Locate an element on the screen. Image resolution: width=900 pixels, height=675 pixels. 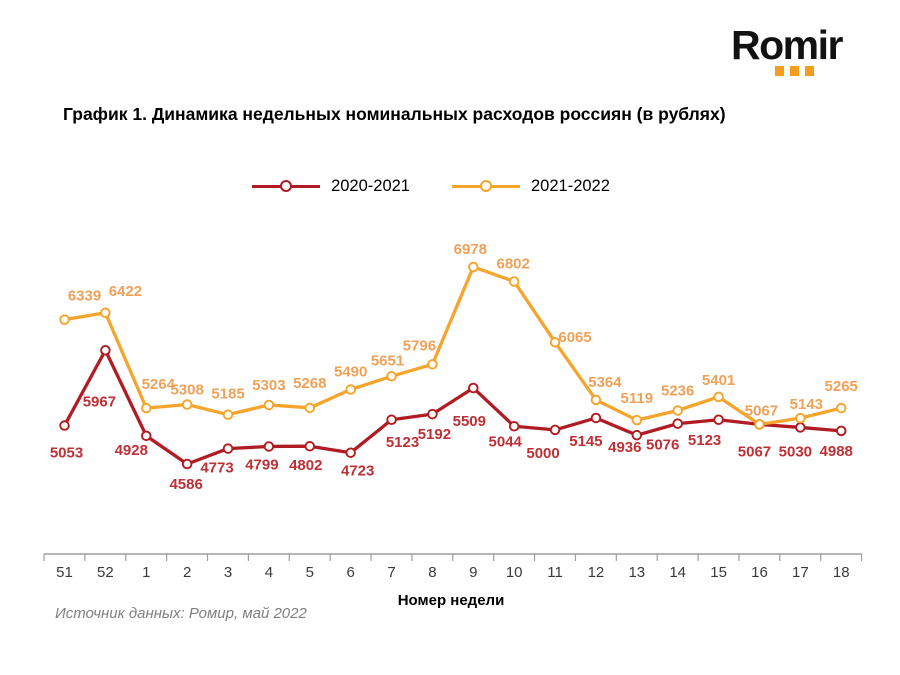
data-label: 4928 is located at coordinates (131, 450).